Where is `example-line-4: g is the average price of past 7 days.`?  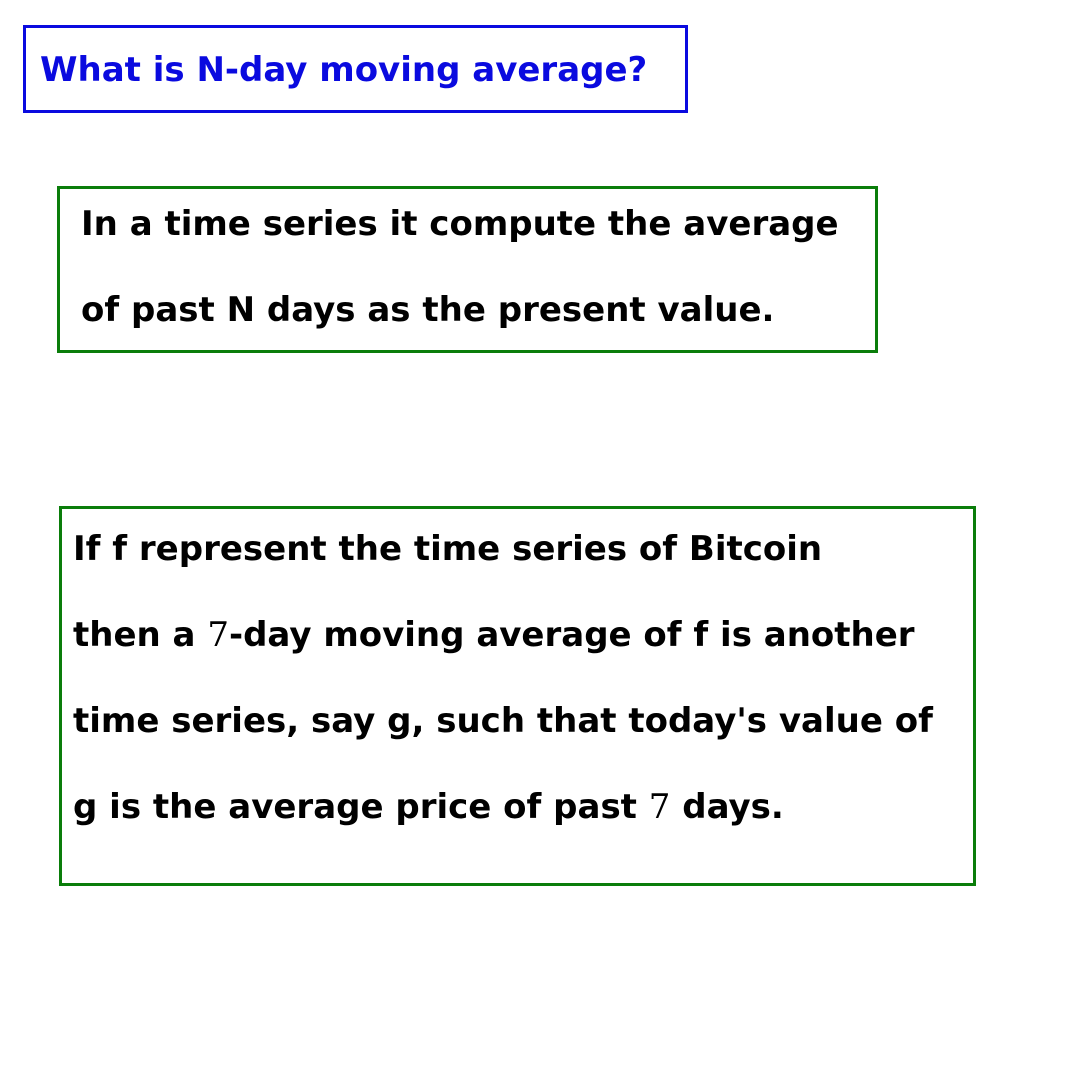 example-line-4: g is the average price of past 7 days. is located at coordinates (428, 807).